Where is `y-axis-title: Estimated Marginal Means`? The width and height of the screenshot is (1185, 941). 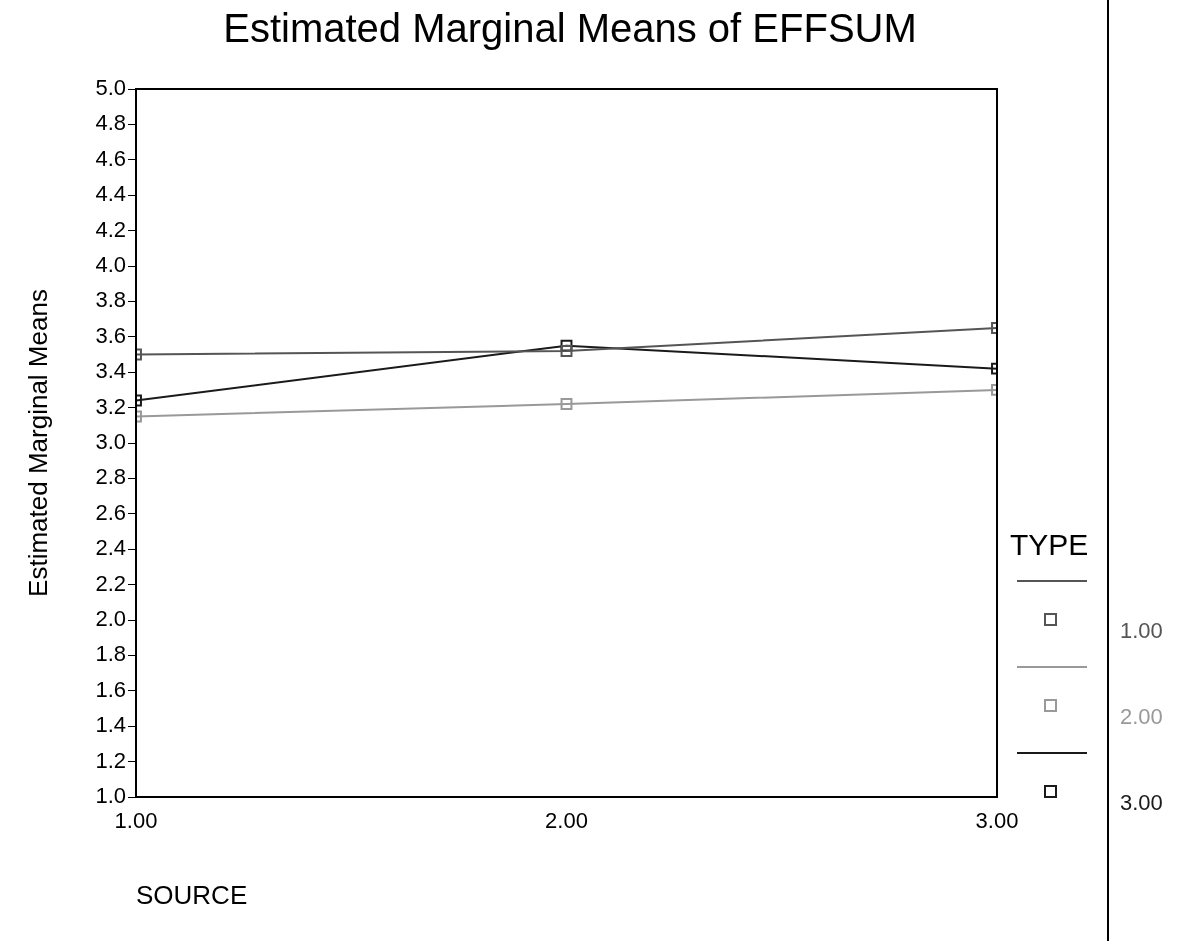 y-axis-title: Estimated Marginal Means is located at coordinates (38, 443).